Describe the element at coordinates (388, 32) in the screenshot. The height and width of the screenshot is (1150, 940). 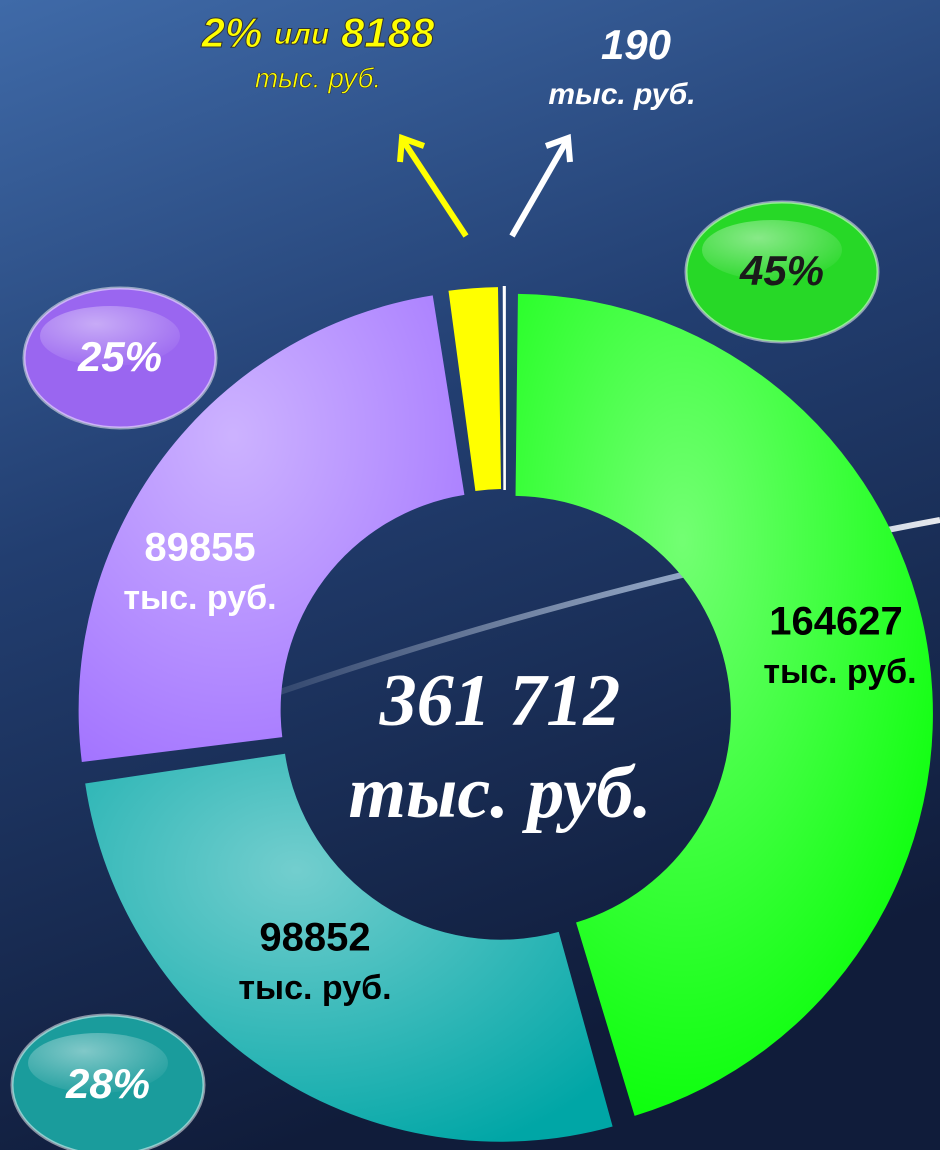
I see `value-label: 8188` at that location.